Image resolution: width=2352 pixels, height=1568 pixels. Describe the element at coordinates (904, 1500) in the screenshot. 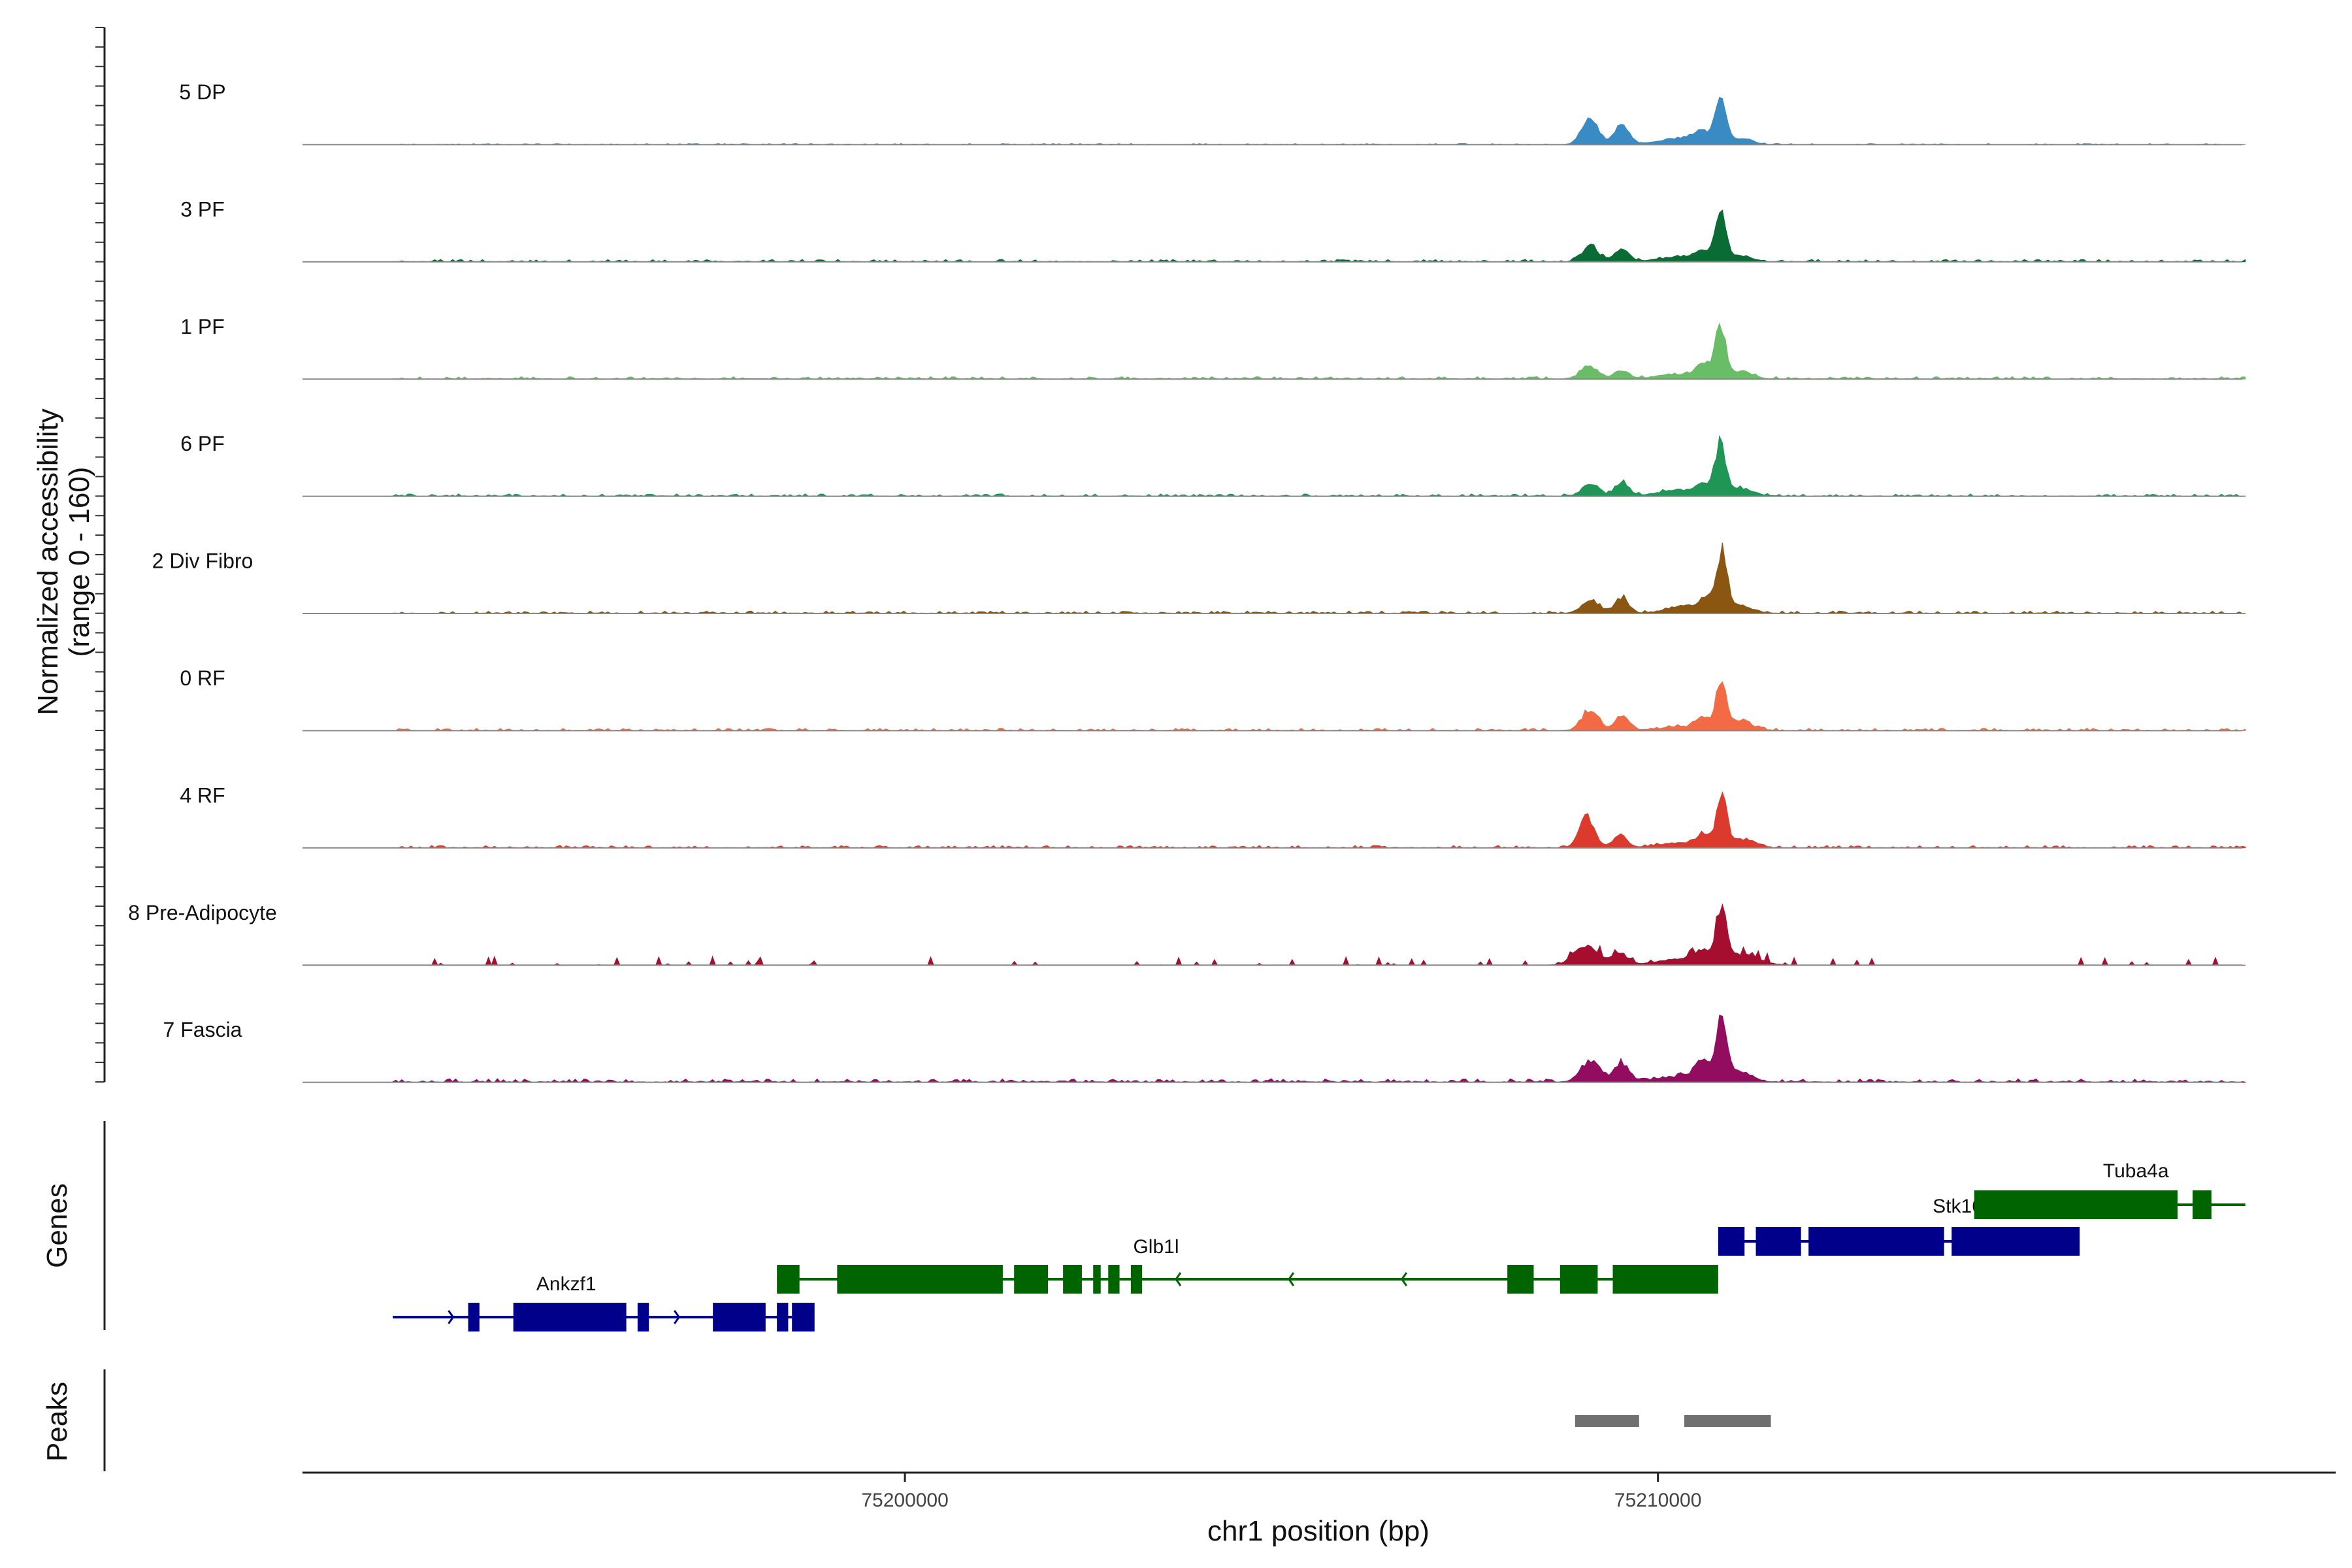

I see `x-tick-label: 75200000` at that location.